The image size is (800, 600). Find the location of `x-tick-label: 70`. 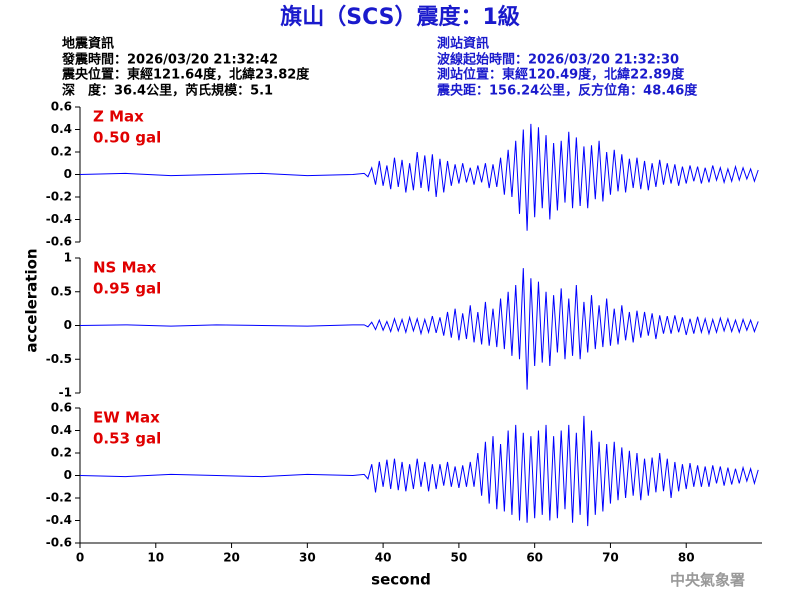

x-tick-label: 70 is located at coordinates (610, 558).